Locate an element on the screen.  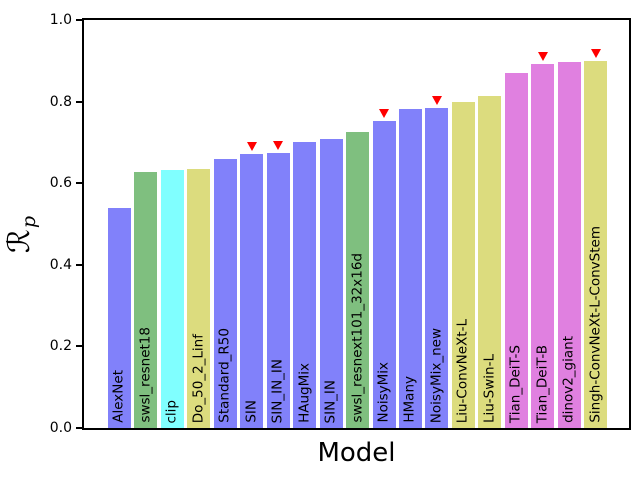
bar-Do_50_2_Linf: Do_50_2_Linf is located at coordinates (199, 298).